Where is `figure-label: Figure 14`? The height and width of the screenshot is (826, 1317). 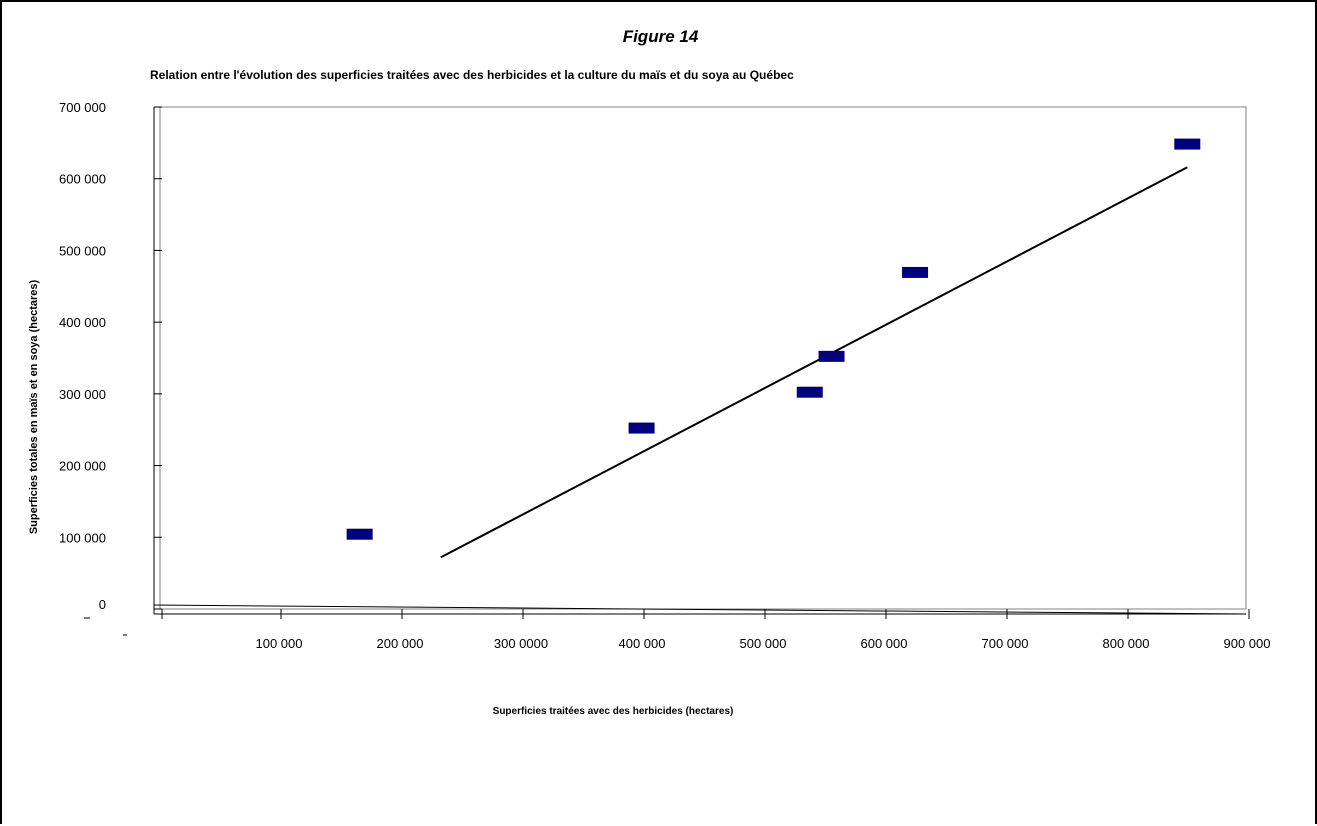
figure-label: Figure 14 is located at coordinates (660, 36).